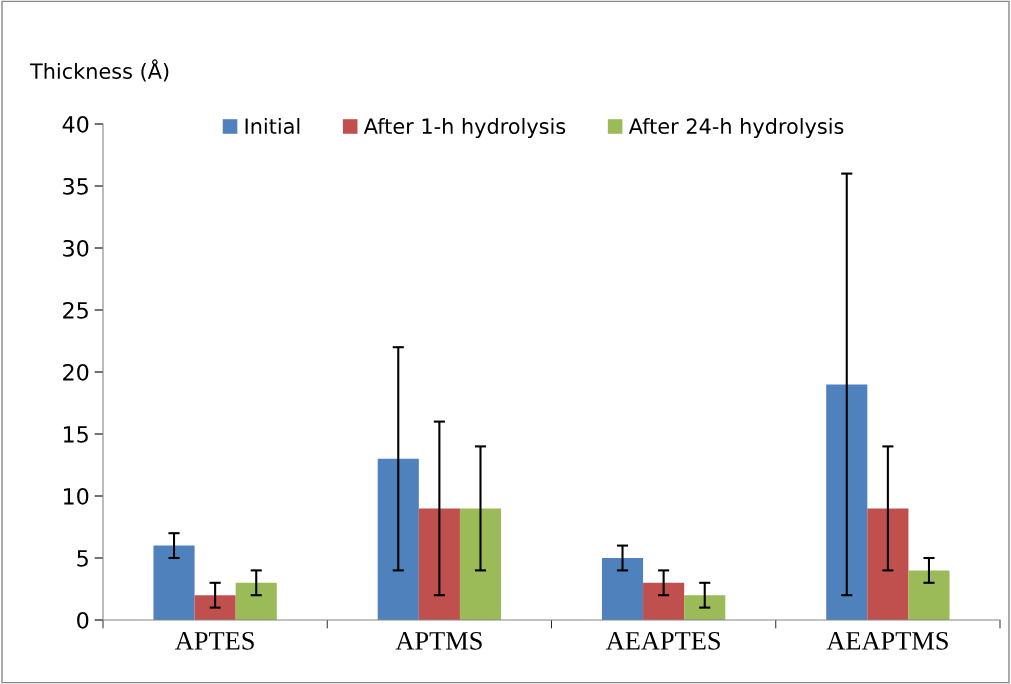 Image resolution: width=1011 pixels, height=684 pixels. Describe the element at coordinates (82, 558) in the screenshot. I see `y-tick-label: 5` at that location.